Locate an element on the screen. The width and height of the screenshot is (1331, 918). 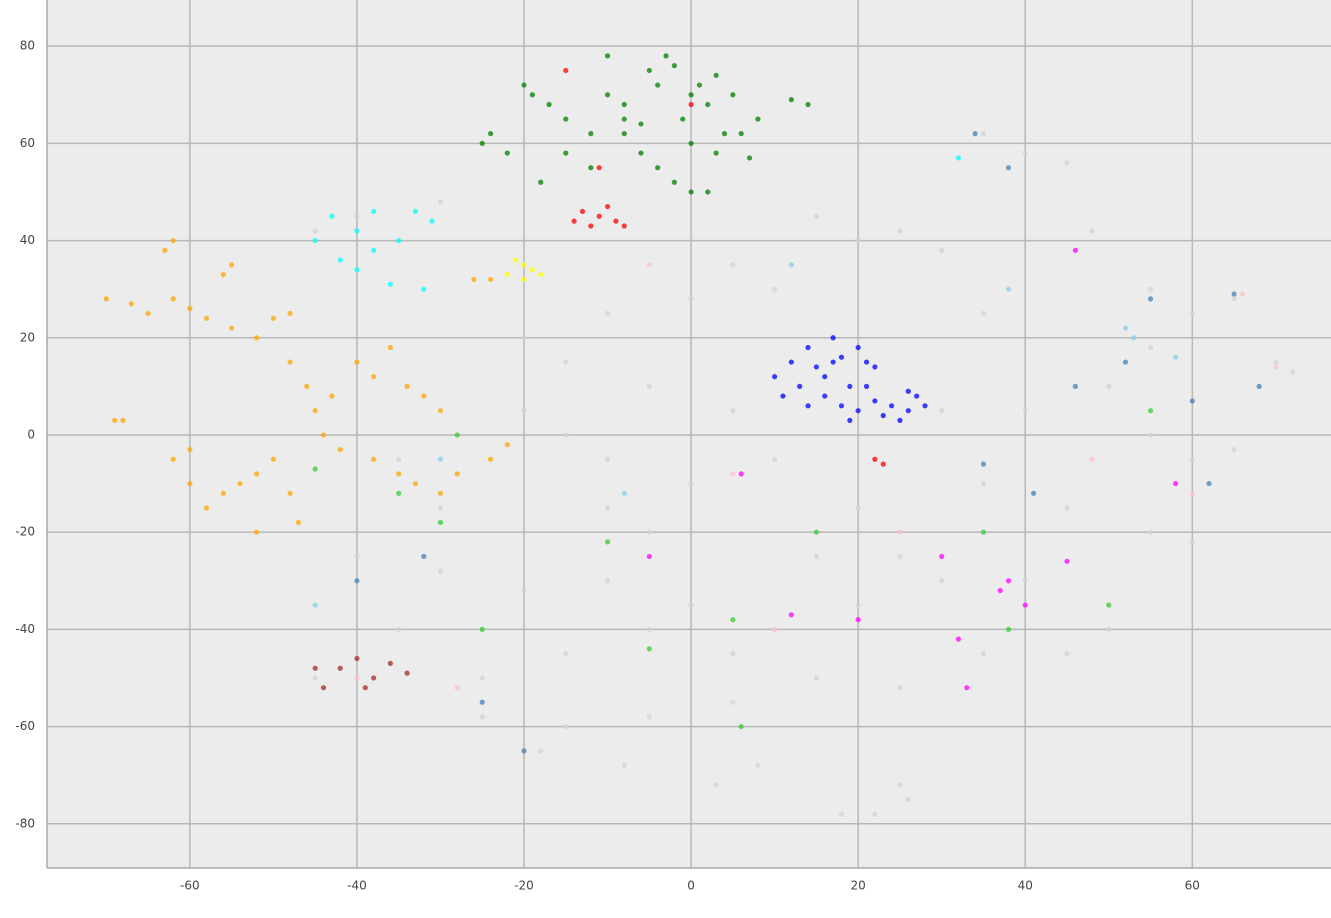
x-tick-label: 40 is located at coordinates (1025, 886).